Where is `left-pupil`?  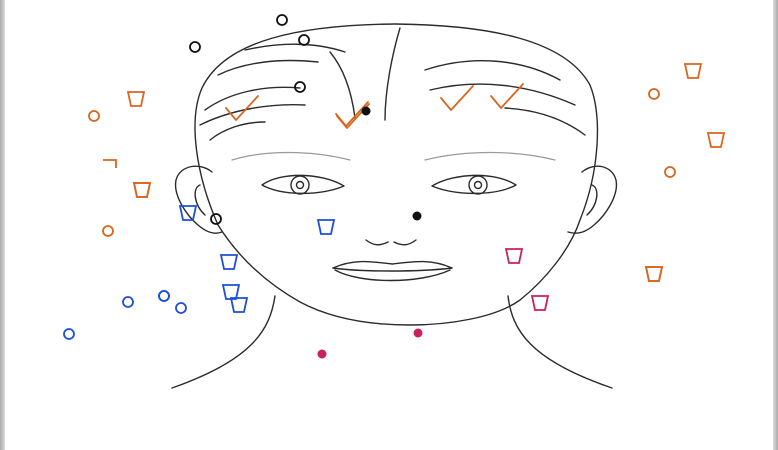 left-pupil is located at coordinates (300, 185).